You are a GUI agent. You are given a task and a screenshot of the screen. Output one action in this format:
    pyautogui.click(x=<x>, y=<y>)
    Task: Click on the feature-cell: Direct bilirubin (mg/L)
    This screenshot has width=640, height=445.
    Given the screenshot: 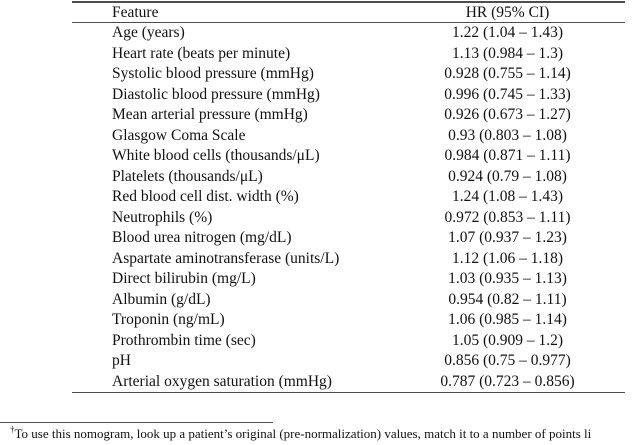 What is the action you would take?
    pyautogui.click(x=184, y=279)
    